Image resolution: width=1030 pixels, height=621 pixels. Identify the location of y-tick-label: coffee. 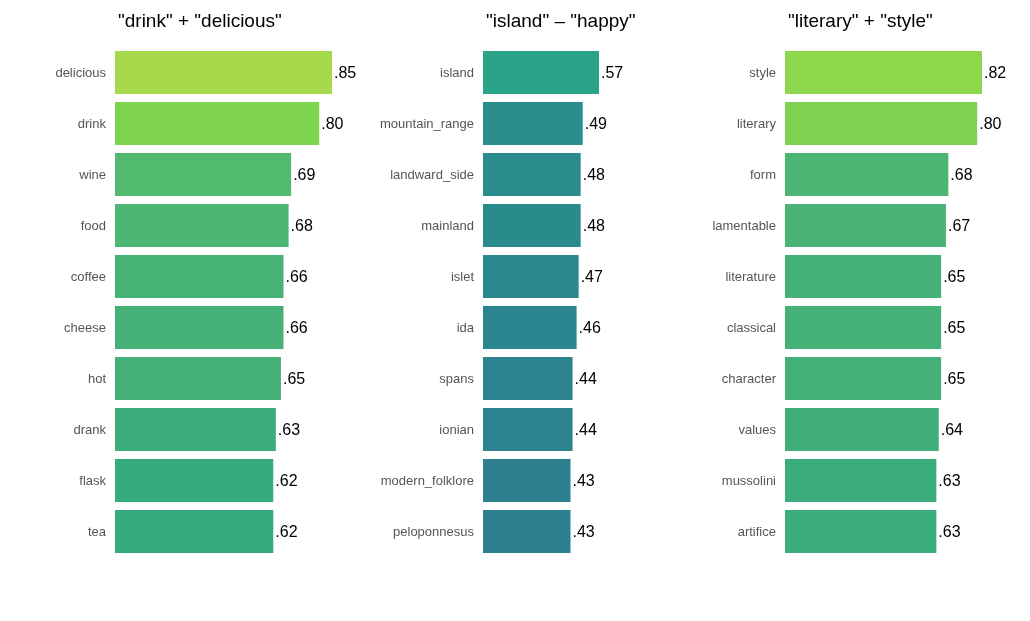
(88, 276).